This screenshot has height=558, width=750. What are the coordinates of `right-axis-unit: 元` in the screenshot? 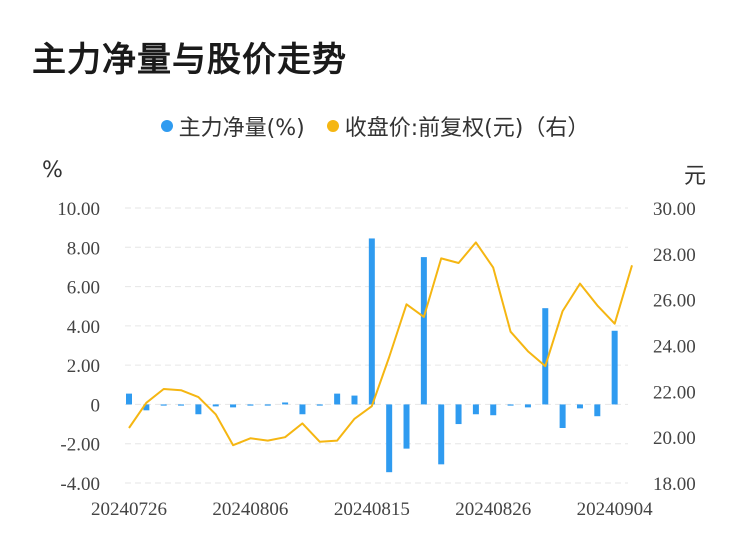 It's located at (695, 176).